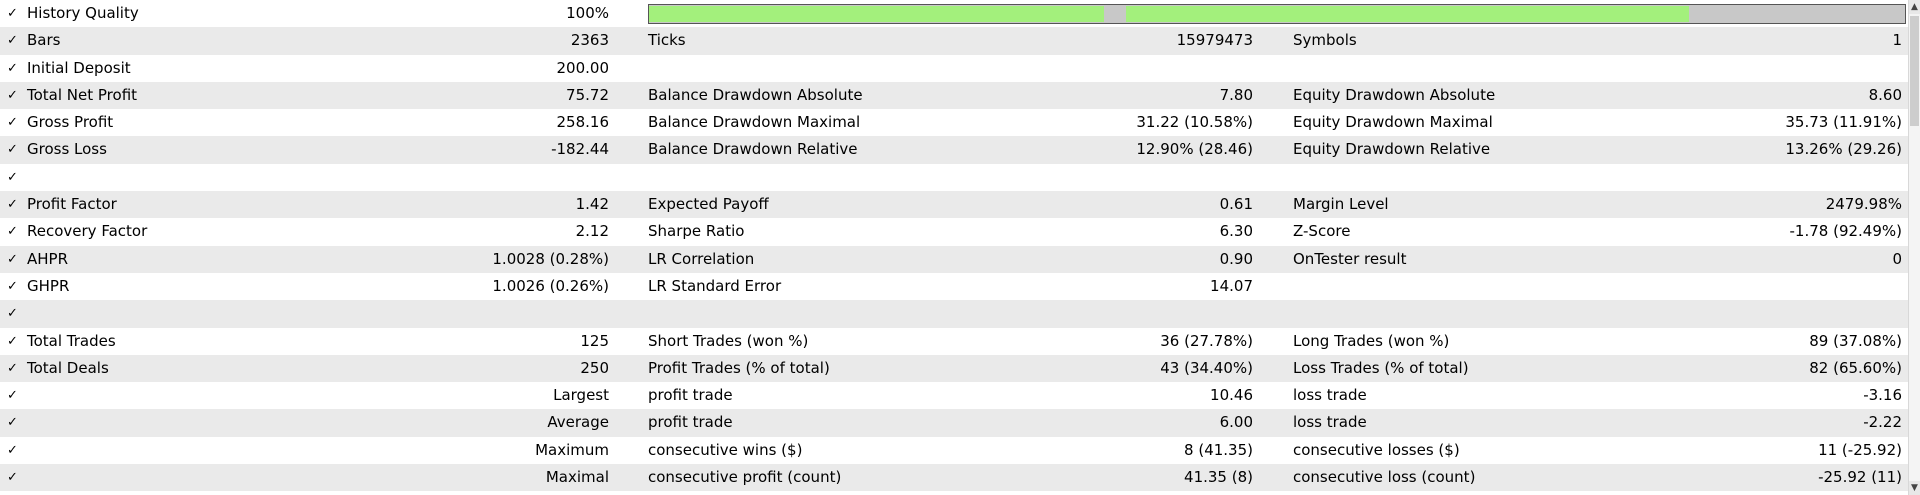  I want to click on row-label: Total Deals, so click(68, 367).